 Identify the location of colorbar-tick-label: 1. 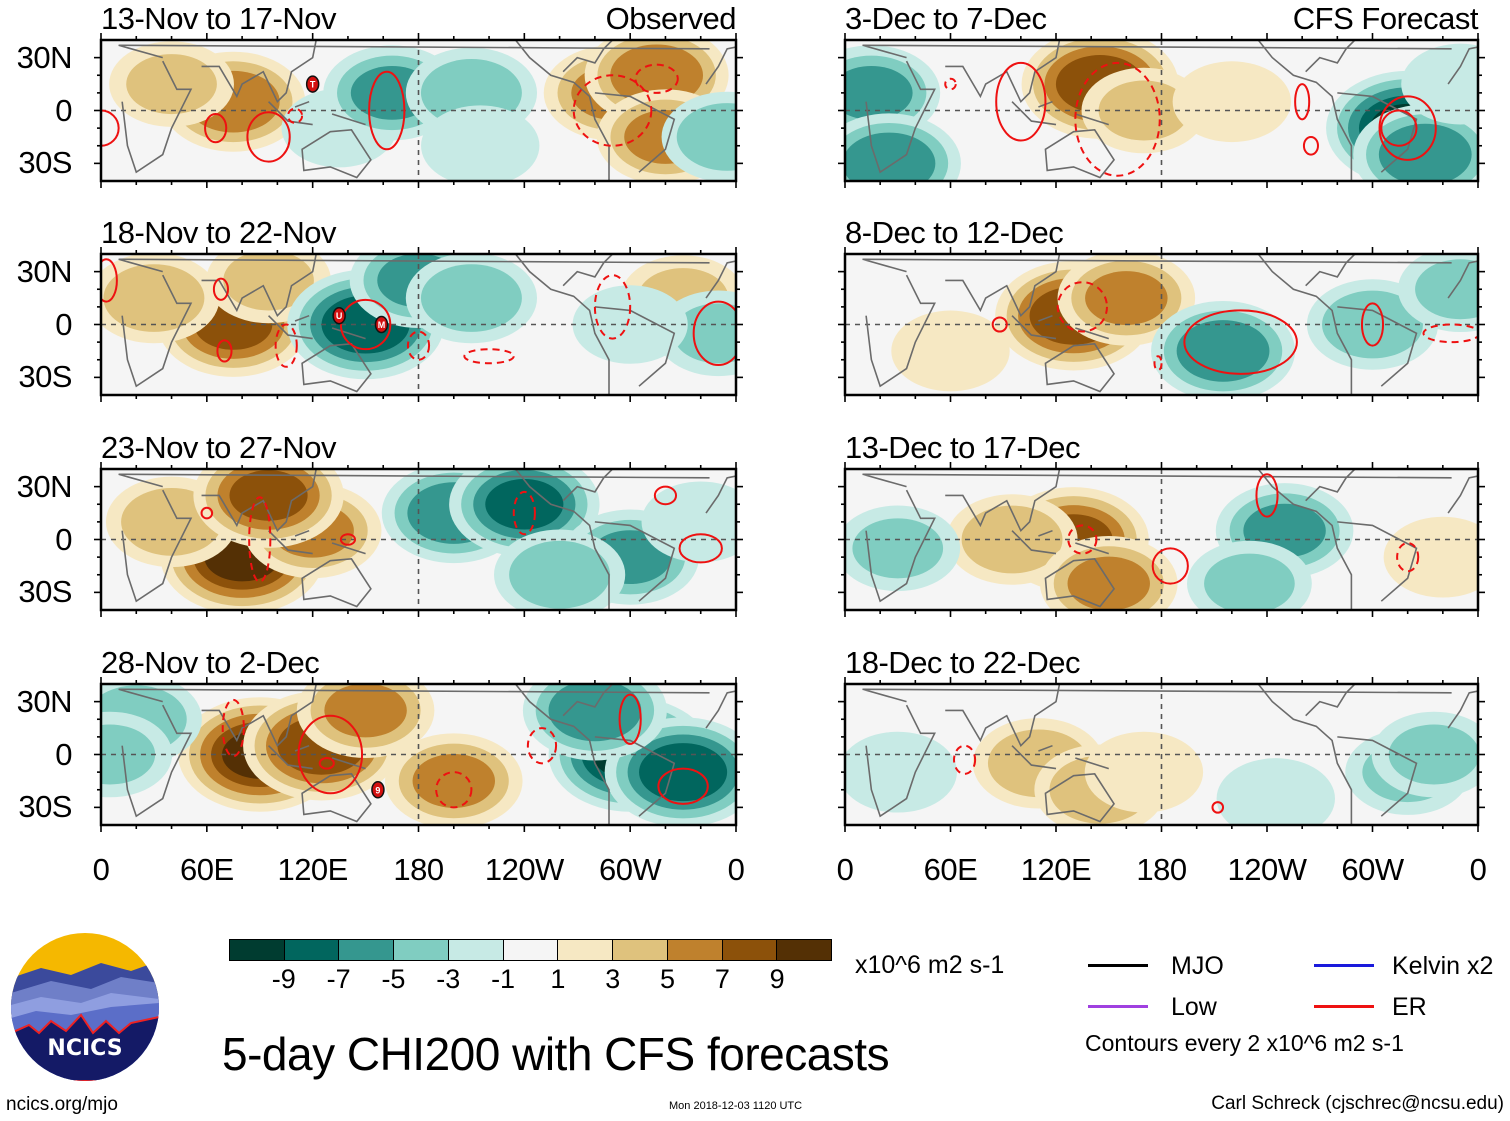
(558, 979).